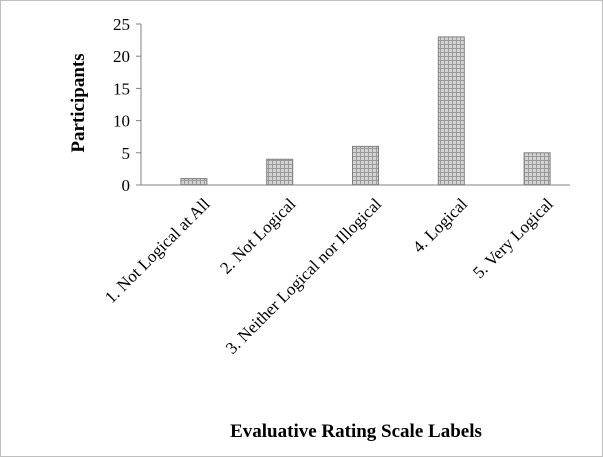 This screenshot has width=603, height=457. Describe the element at coordinates (121, 88) in the screenshot. I see `y-tick-label: 15` at that location.